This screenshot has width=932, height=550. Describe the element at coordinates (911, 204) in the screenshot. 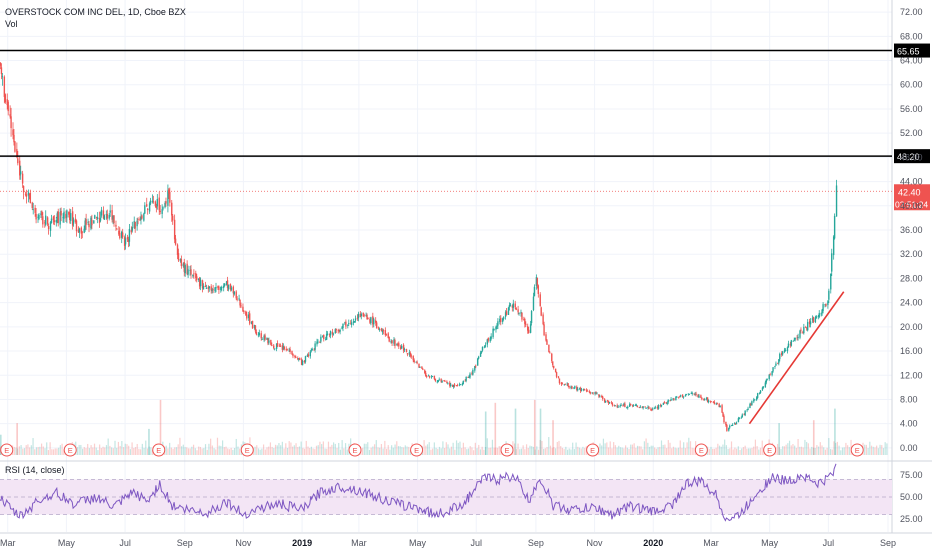

I see `bar-countdown-label: 02:51:24` at that location.